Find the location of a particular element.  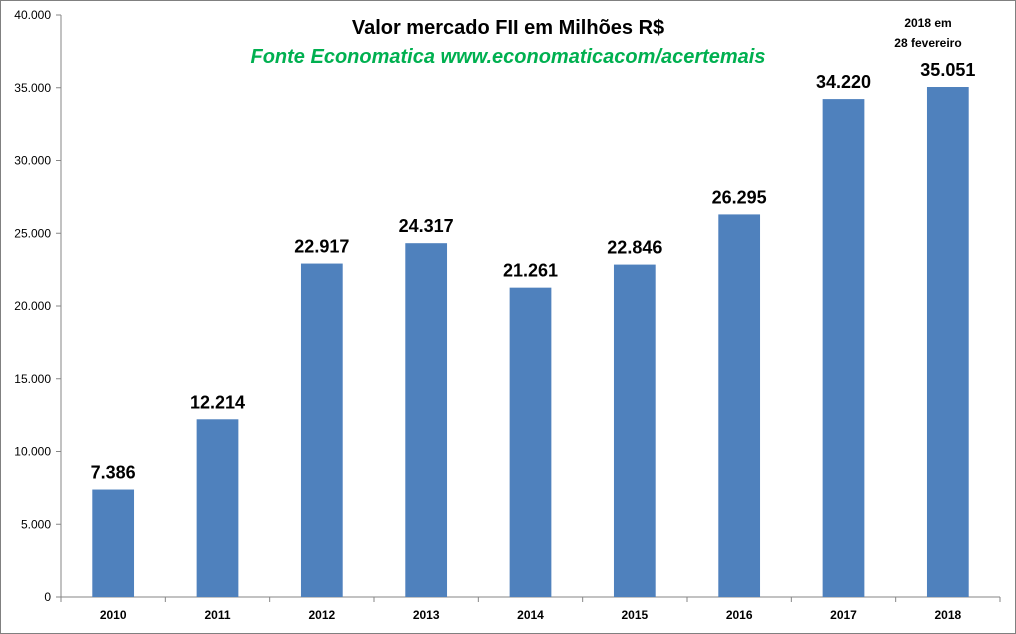

x-tick-label-2010: 2010 is located at coordinates (113, 615).